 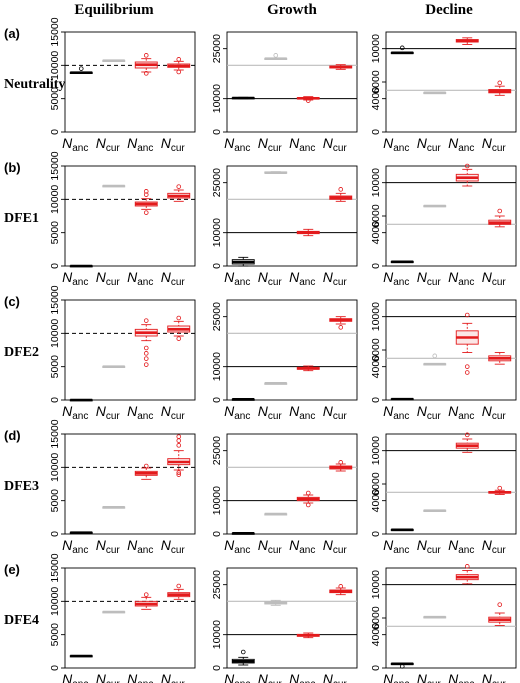 What do you see at coordinates (449, 10) in the screenshot?
I see `column-title-decline: Decline` at bounding box center [449, 10].